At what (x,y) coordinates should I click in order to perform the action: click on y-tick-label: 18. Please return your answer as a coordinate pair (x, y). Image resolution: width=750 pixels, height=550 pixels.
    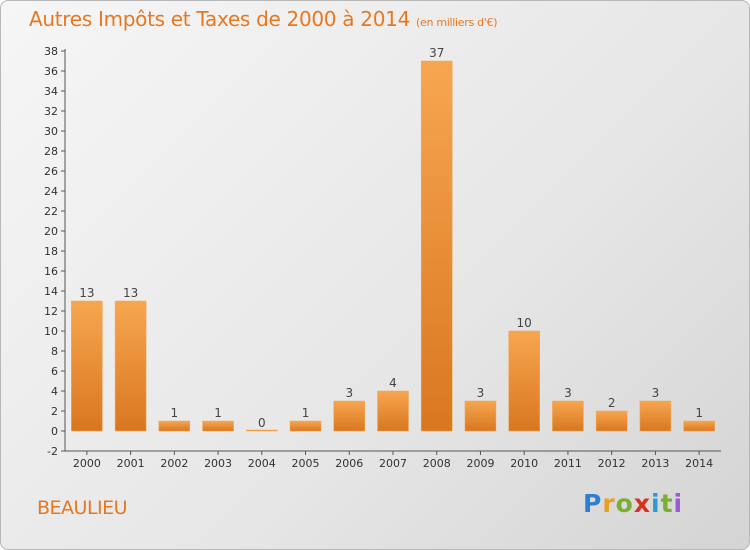
    Looking at the image, I should click on (51, 251).